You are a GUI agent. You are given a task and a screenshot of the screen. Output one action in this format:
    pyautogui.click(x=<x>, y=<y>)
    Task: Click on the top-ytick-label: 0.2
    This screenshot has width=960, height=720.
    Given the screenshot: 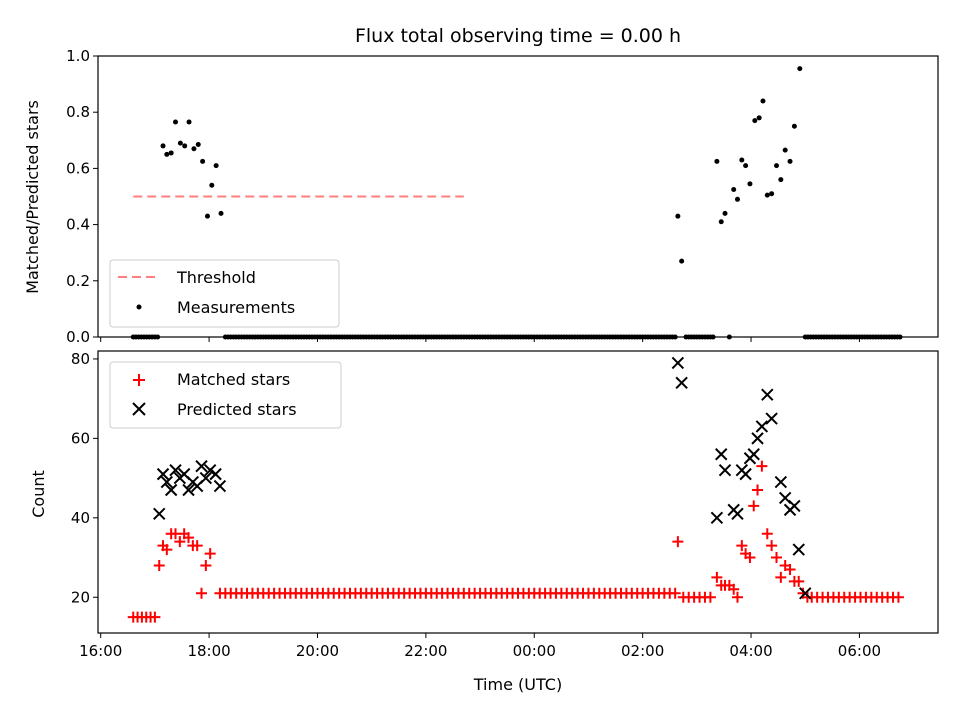 What is the action you would take?
    pyautogui.click(x=78, y=281)
    